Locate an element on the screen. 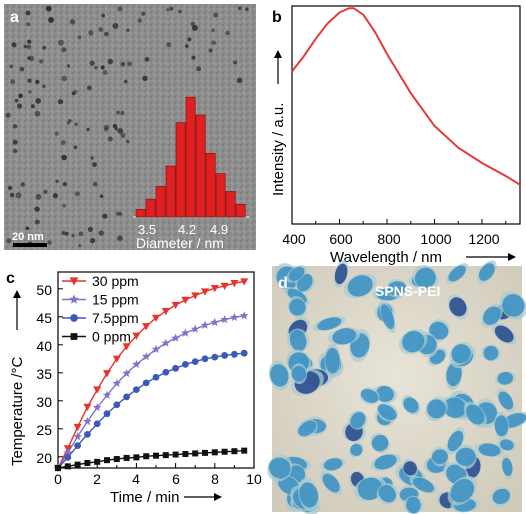  b-xlabel: Wavelength / nm is located at coordinates (386, 257).